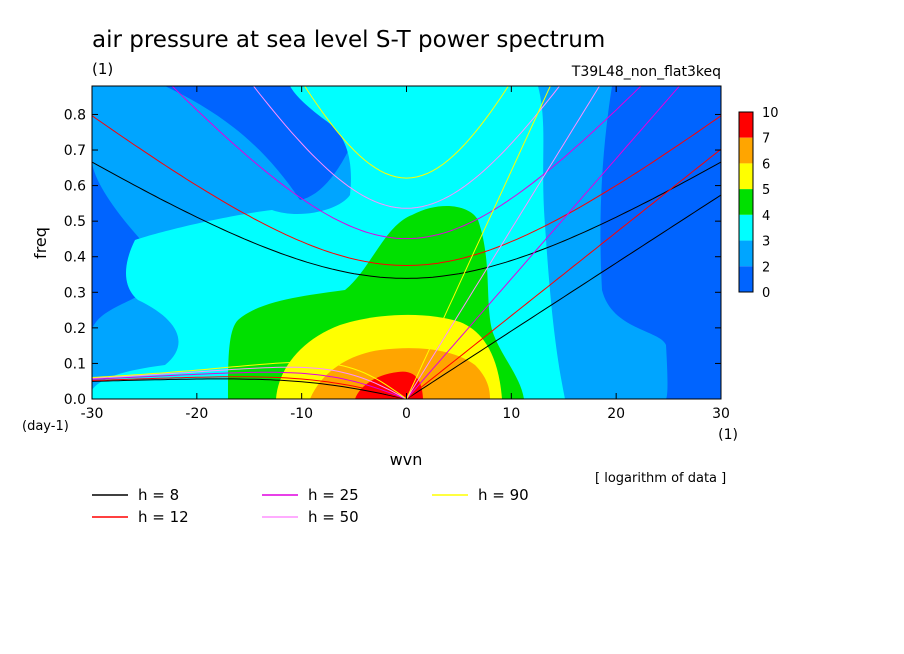 This screenshot has width=904, height=654. Describe the element at coordinates (503, 495) in the screenshot. I see `legend-label: h = 90` at that location.